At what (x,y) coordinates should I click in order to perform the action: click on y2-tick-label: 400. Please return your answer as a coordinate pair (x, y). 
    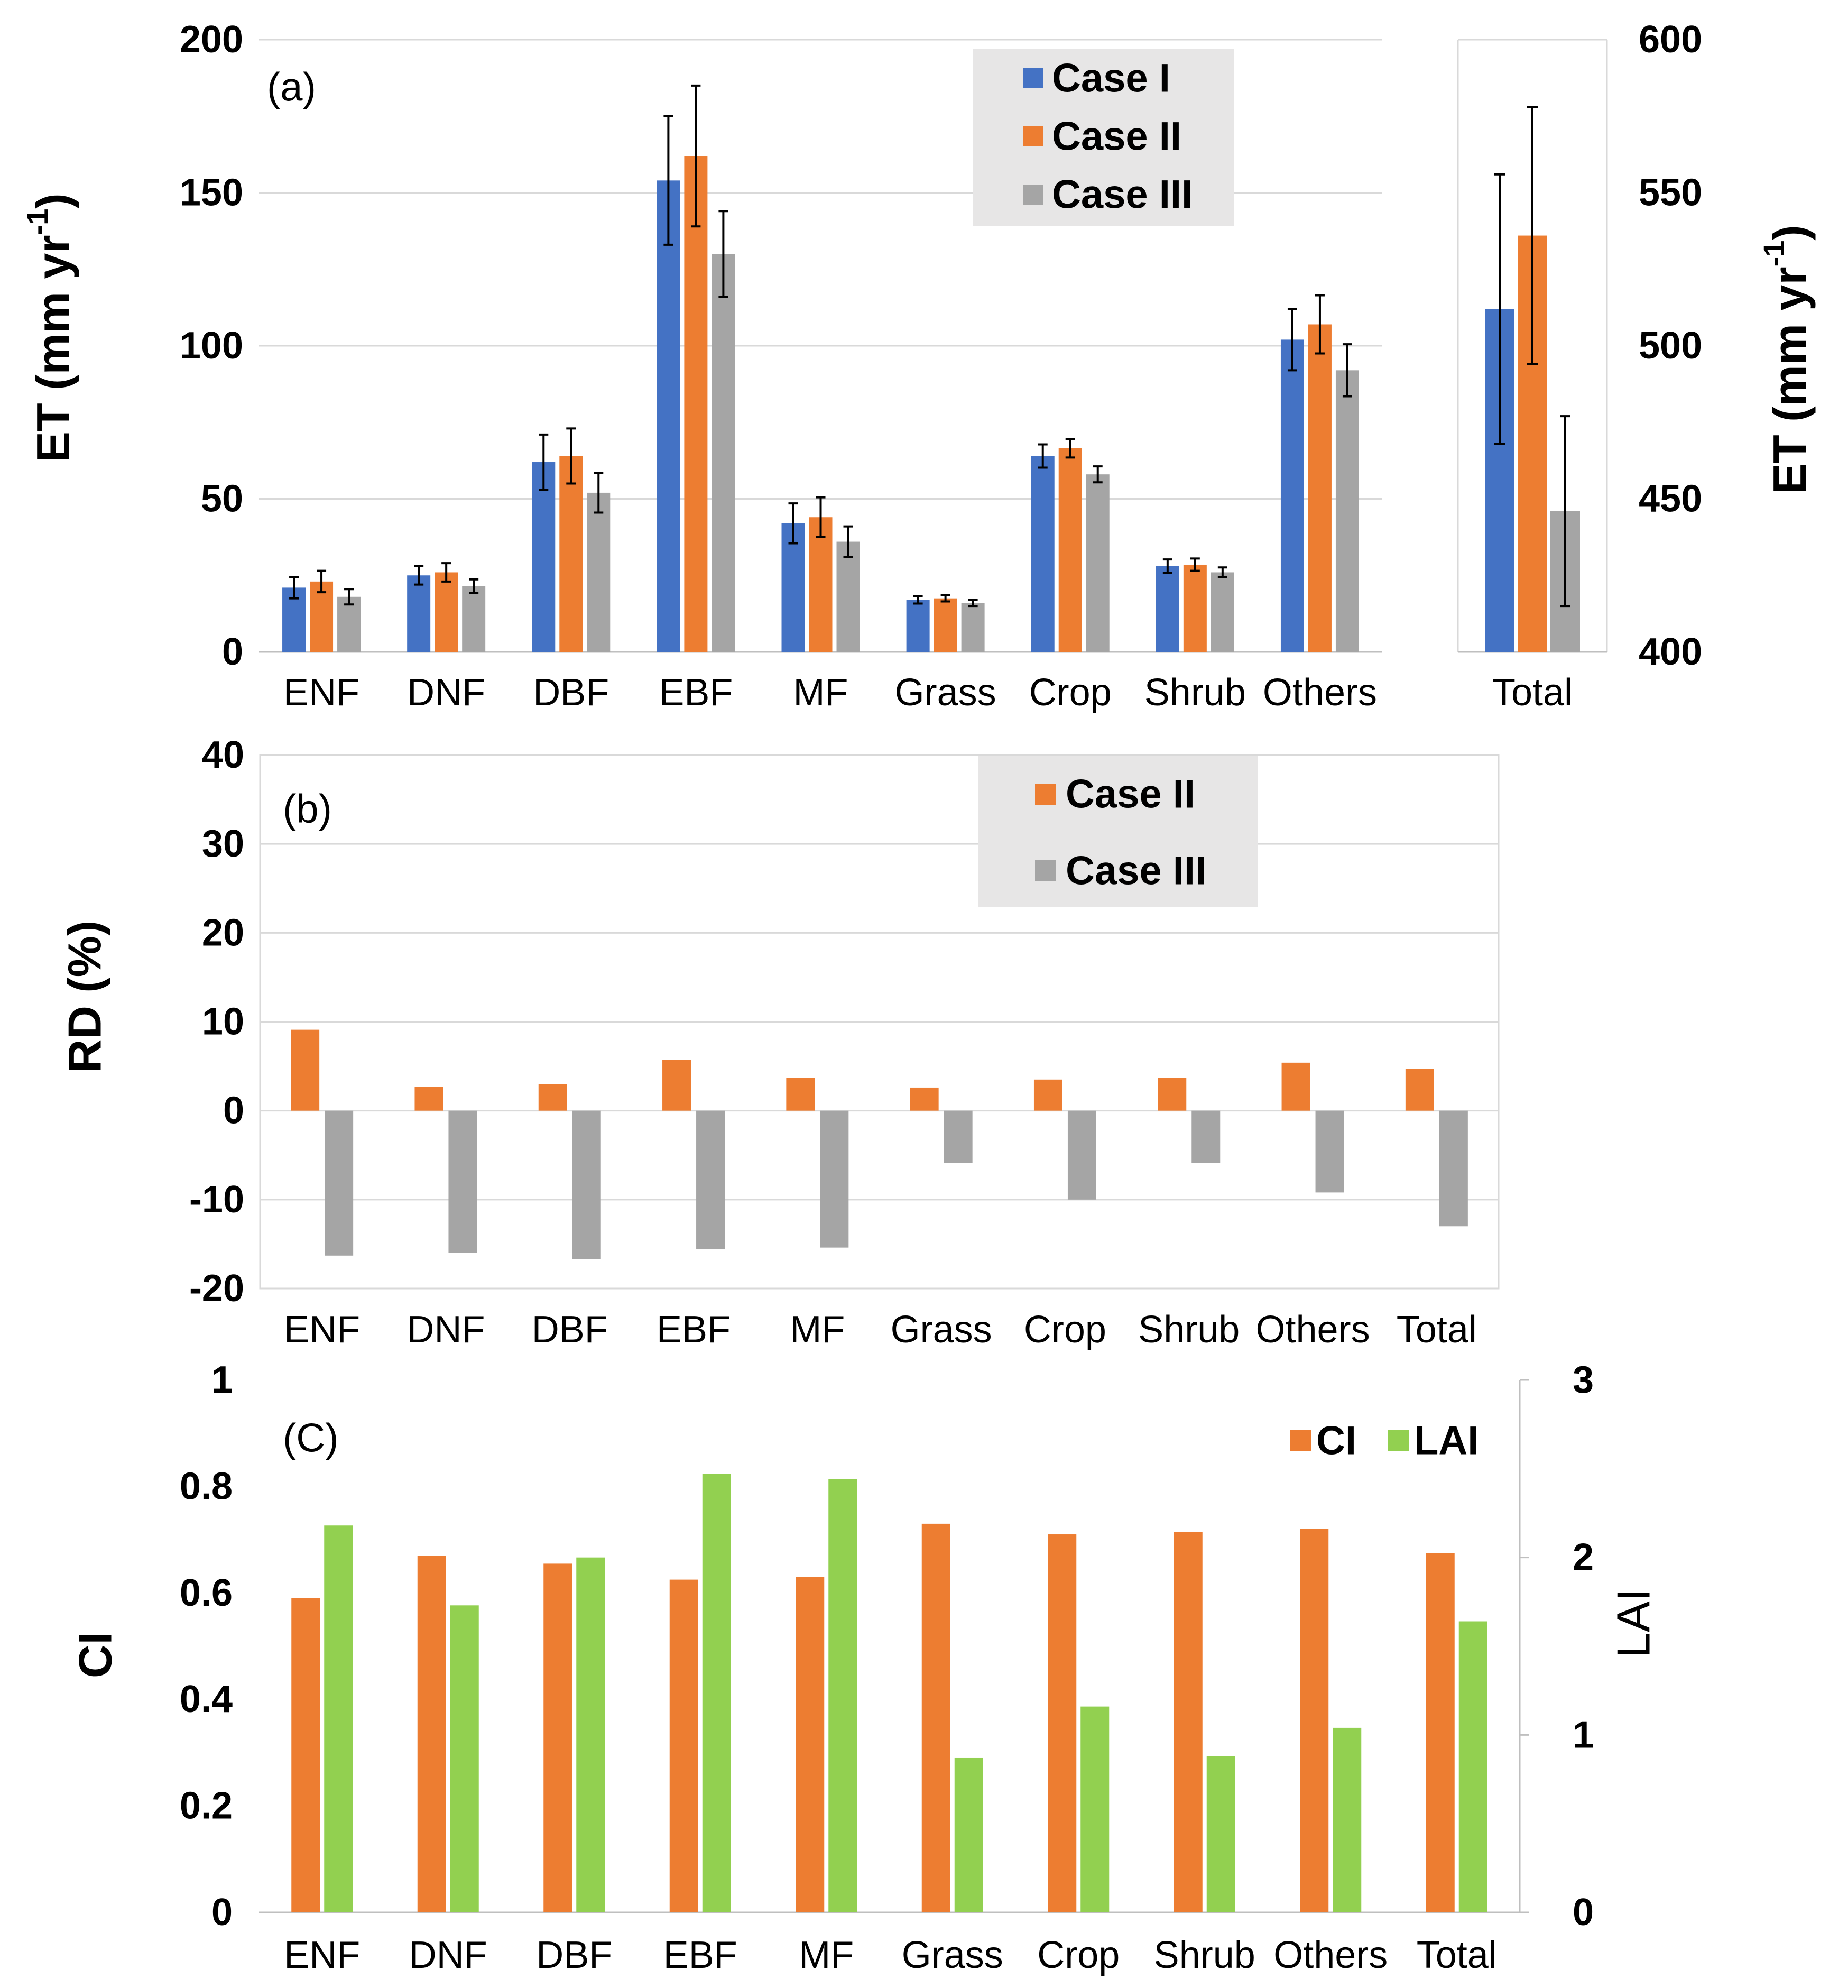
    Looking at the image, I should click on (1670, 652).